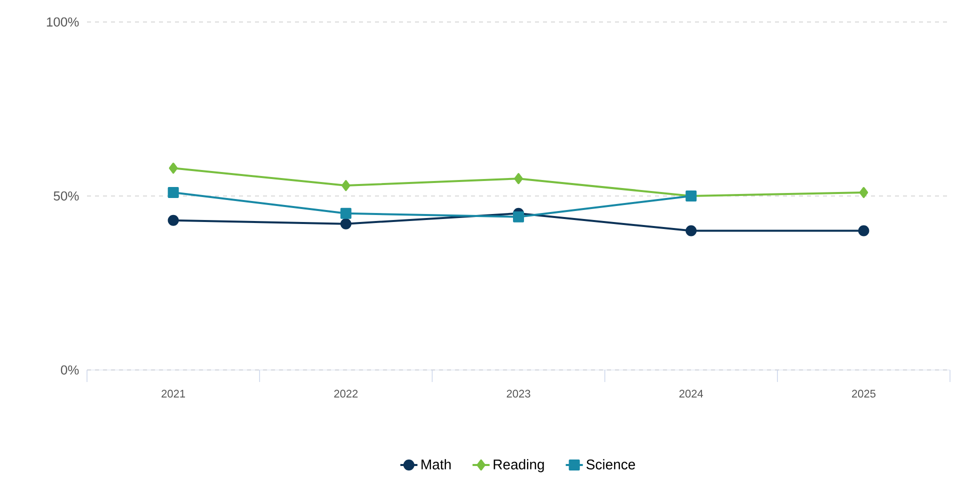 The image size is (960, 478). Describe the element at coordinates (436, 464) in the screenshot. I see `legend-label: Math` at that location.